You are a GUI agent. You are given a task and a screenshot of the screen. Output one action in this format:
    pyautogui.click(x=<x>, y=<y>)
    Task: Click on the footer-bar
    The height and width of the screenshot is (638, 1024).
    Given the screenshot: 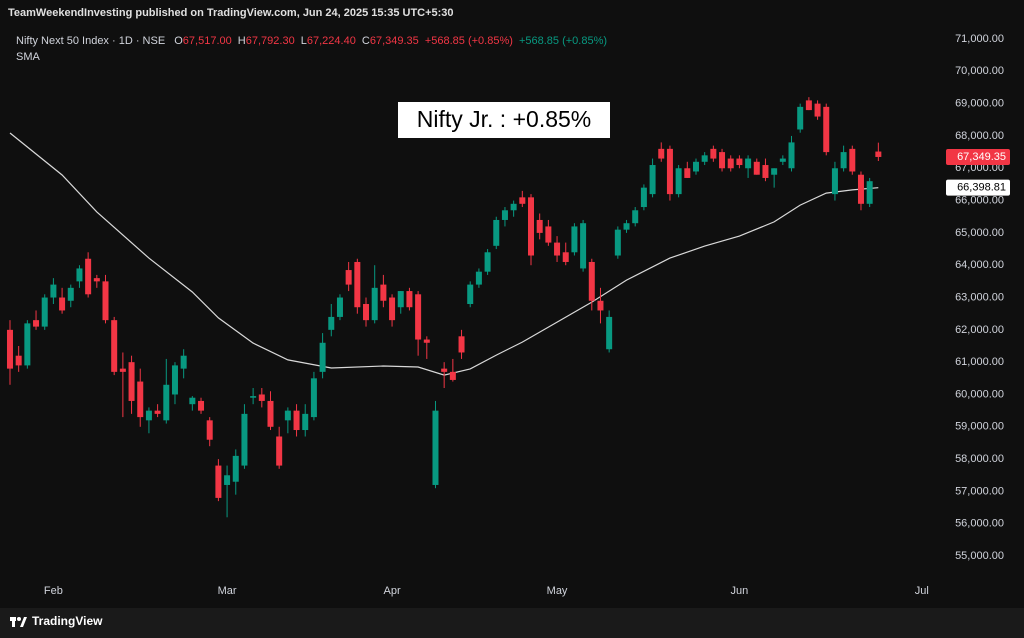 What is the action you would take?
    pyautogui.click(x=512, y=623)
    